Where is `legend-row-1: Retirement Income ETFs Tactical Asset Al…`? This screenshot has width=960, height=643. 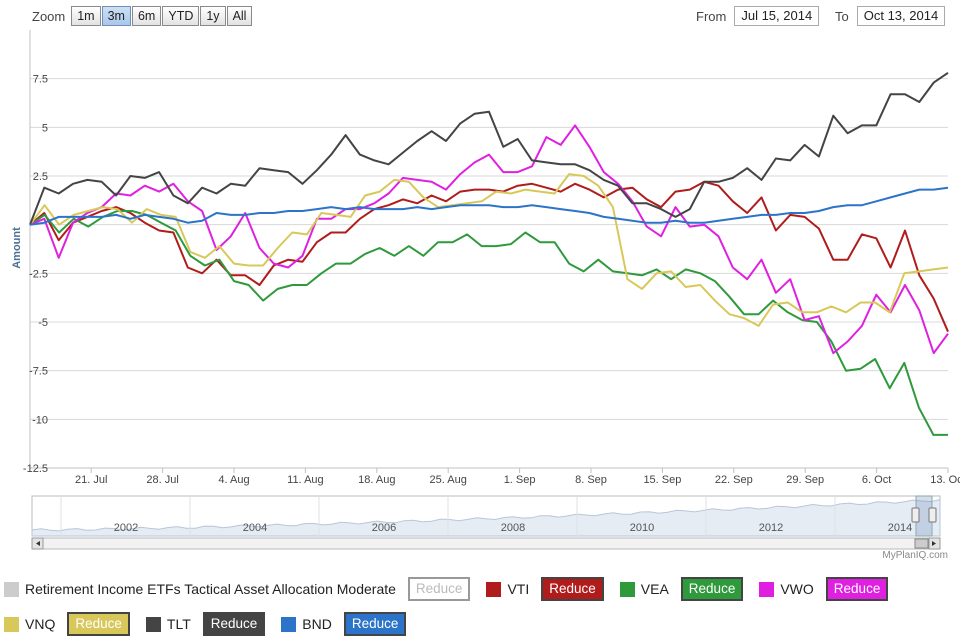
legend-row-1: Retirement Income ETFs Tactical Asset Al… is located at coordinates (450, 589).